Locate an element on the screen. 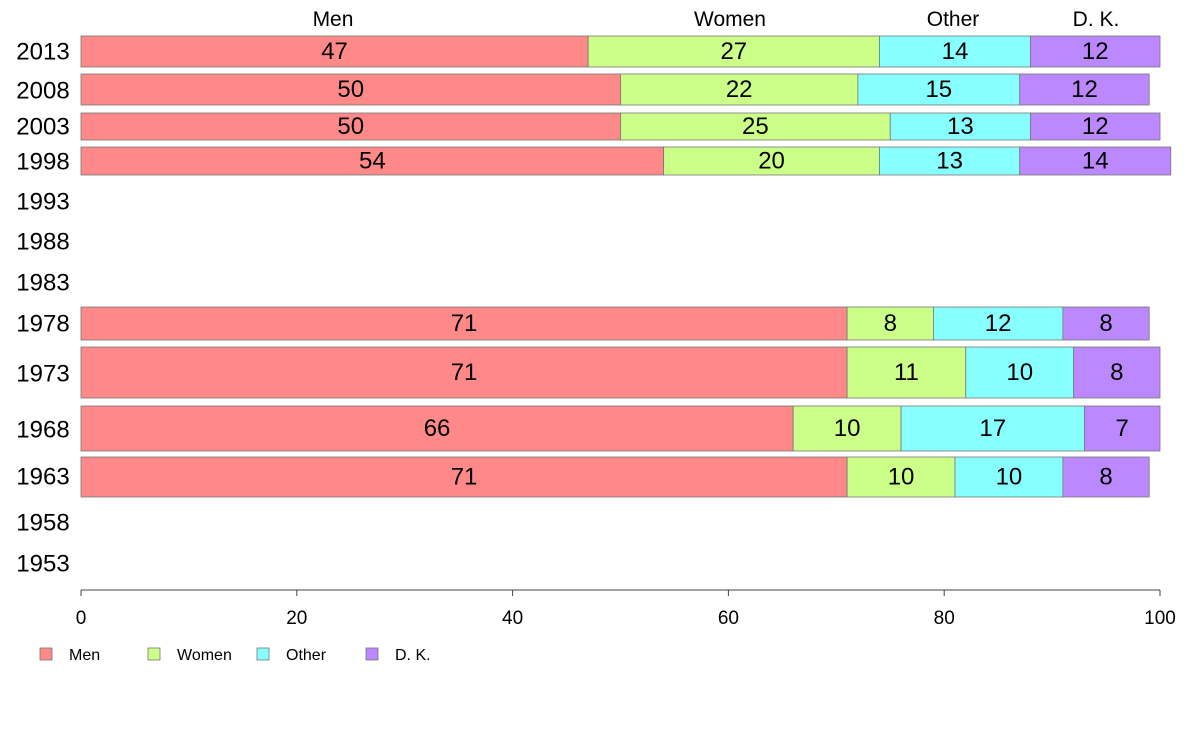 Image resolution: width=1188 pixels, height=736 pixels. data-label-d-k-1963: 8 is located at coordinates (1105, 477).